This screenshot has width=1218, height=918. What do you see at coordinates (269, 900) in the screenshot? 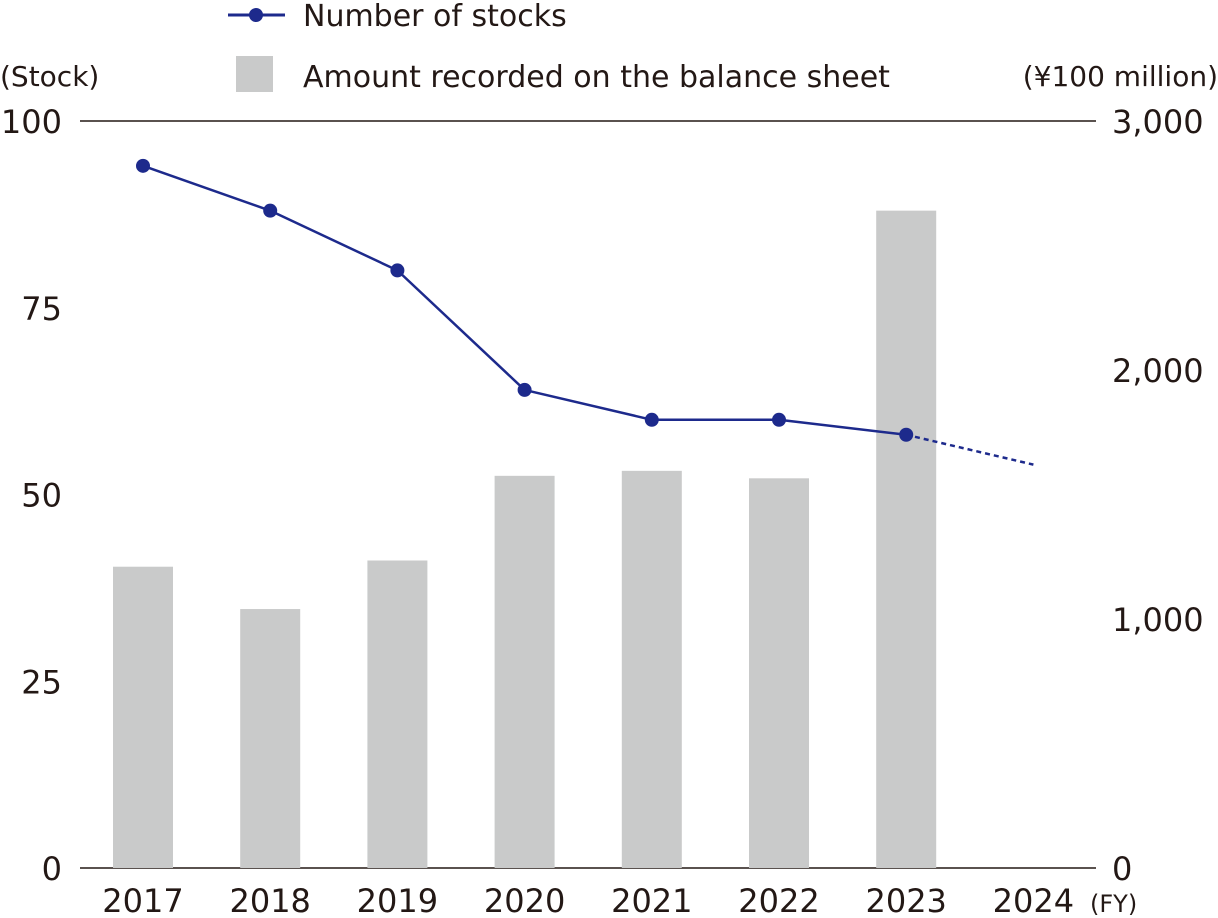
I see `x-tick-label: 2018` at bounding box center [269, 900].